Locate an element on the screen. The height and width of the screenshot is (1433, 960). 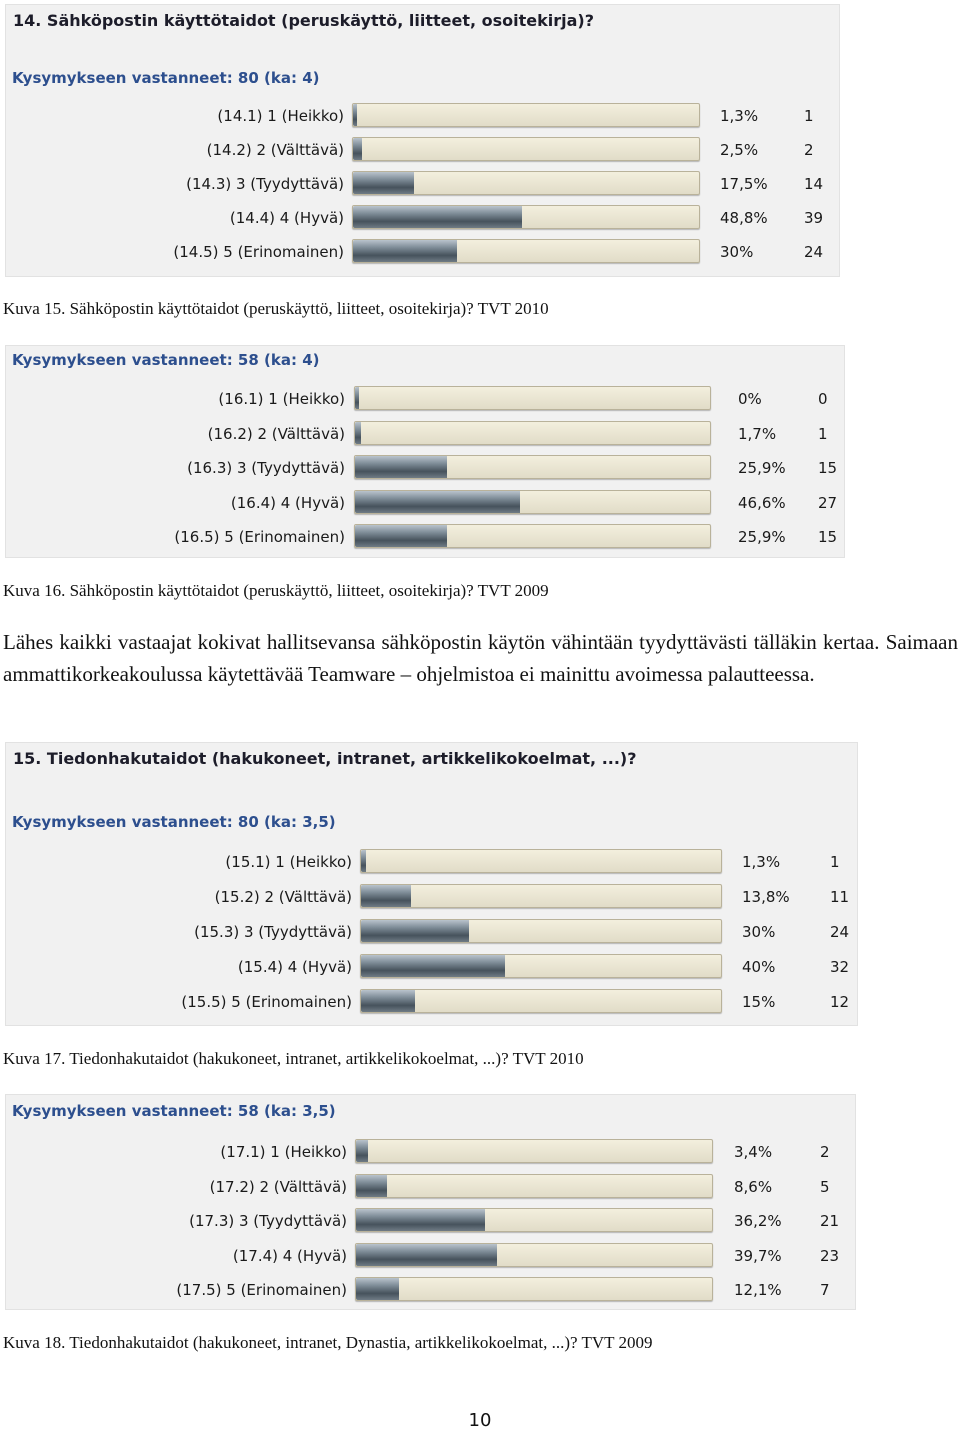
category-label: (15.5) 5 (Erinomainen) is located at coordinates (266, 1002).